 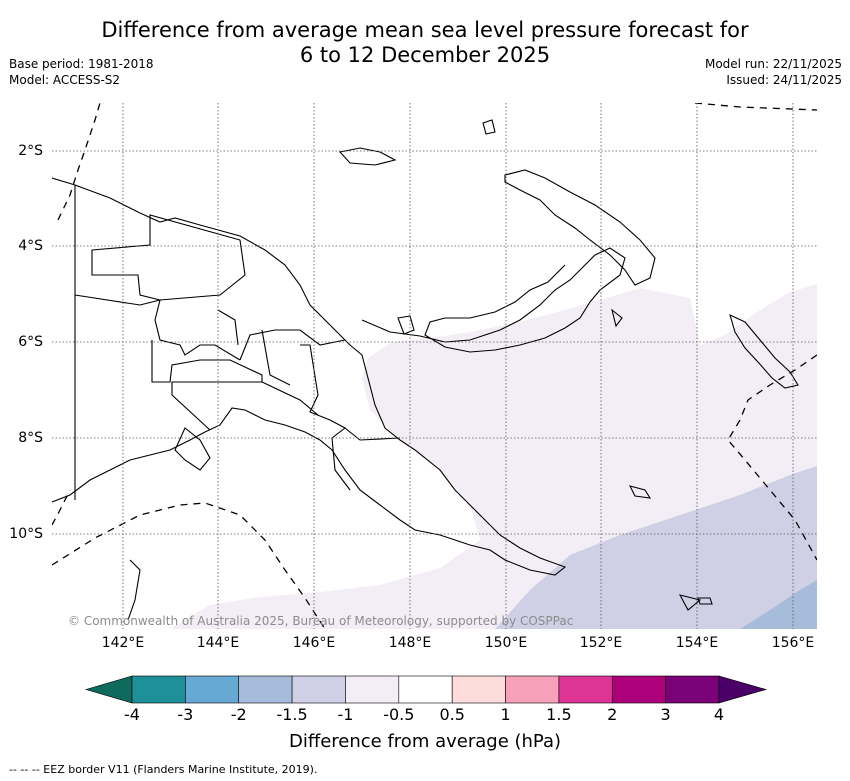 What do you see at coordinates (505, 714) in the screenshot?
I see `colorbar-tick-label: 1` at bounding box center [505, 714].